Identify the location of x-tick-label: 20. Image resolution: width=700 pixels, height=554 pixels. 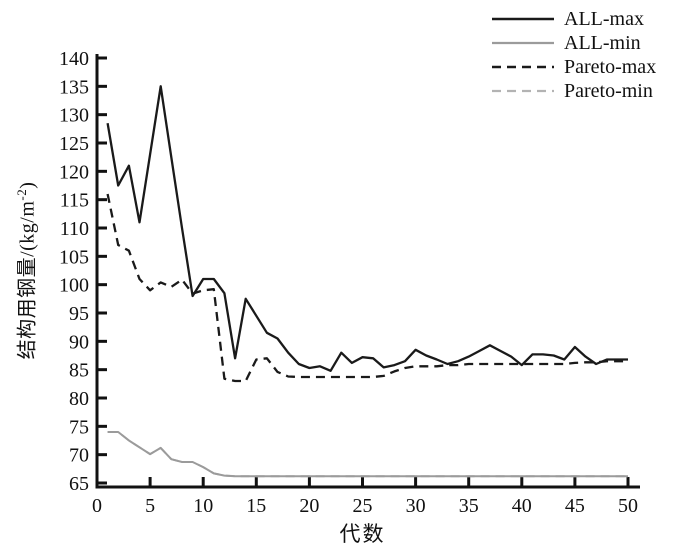
(309, 506).